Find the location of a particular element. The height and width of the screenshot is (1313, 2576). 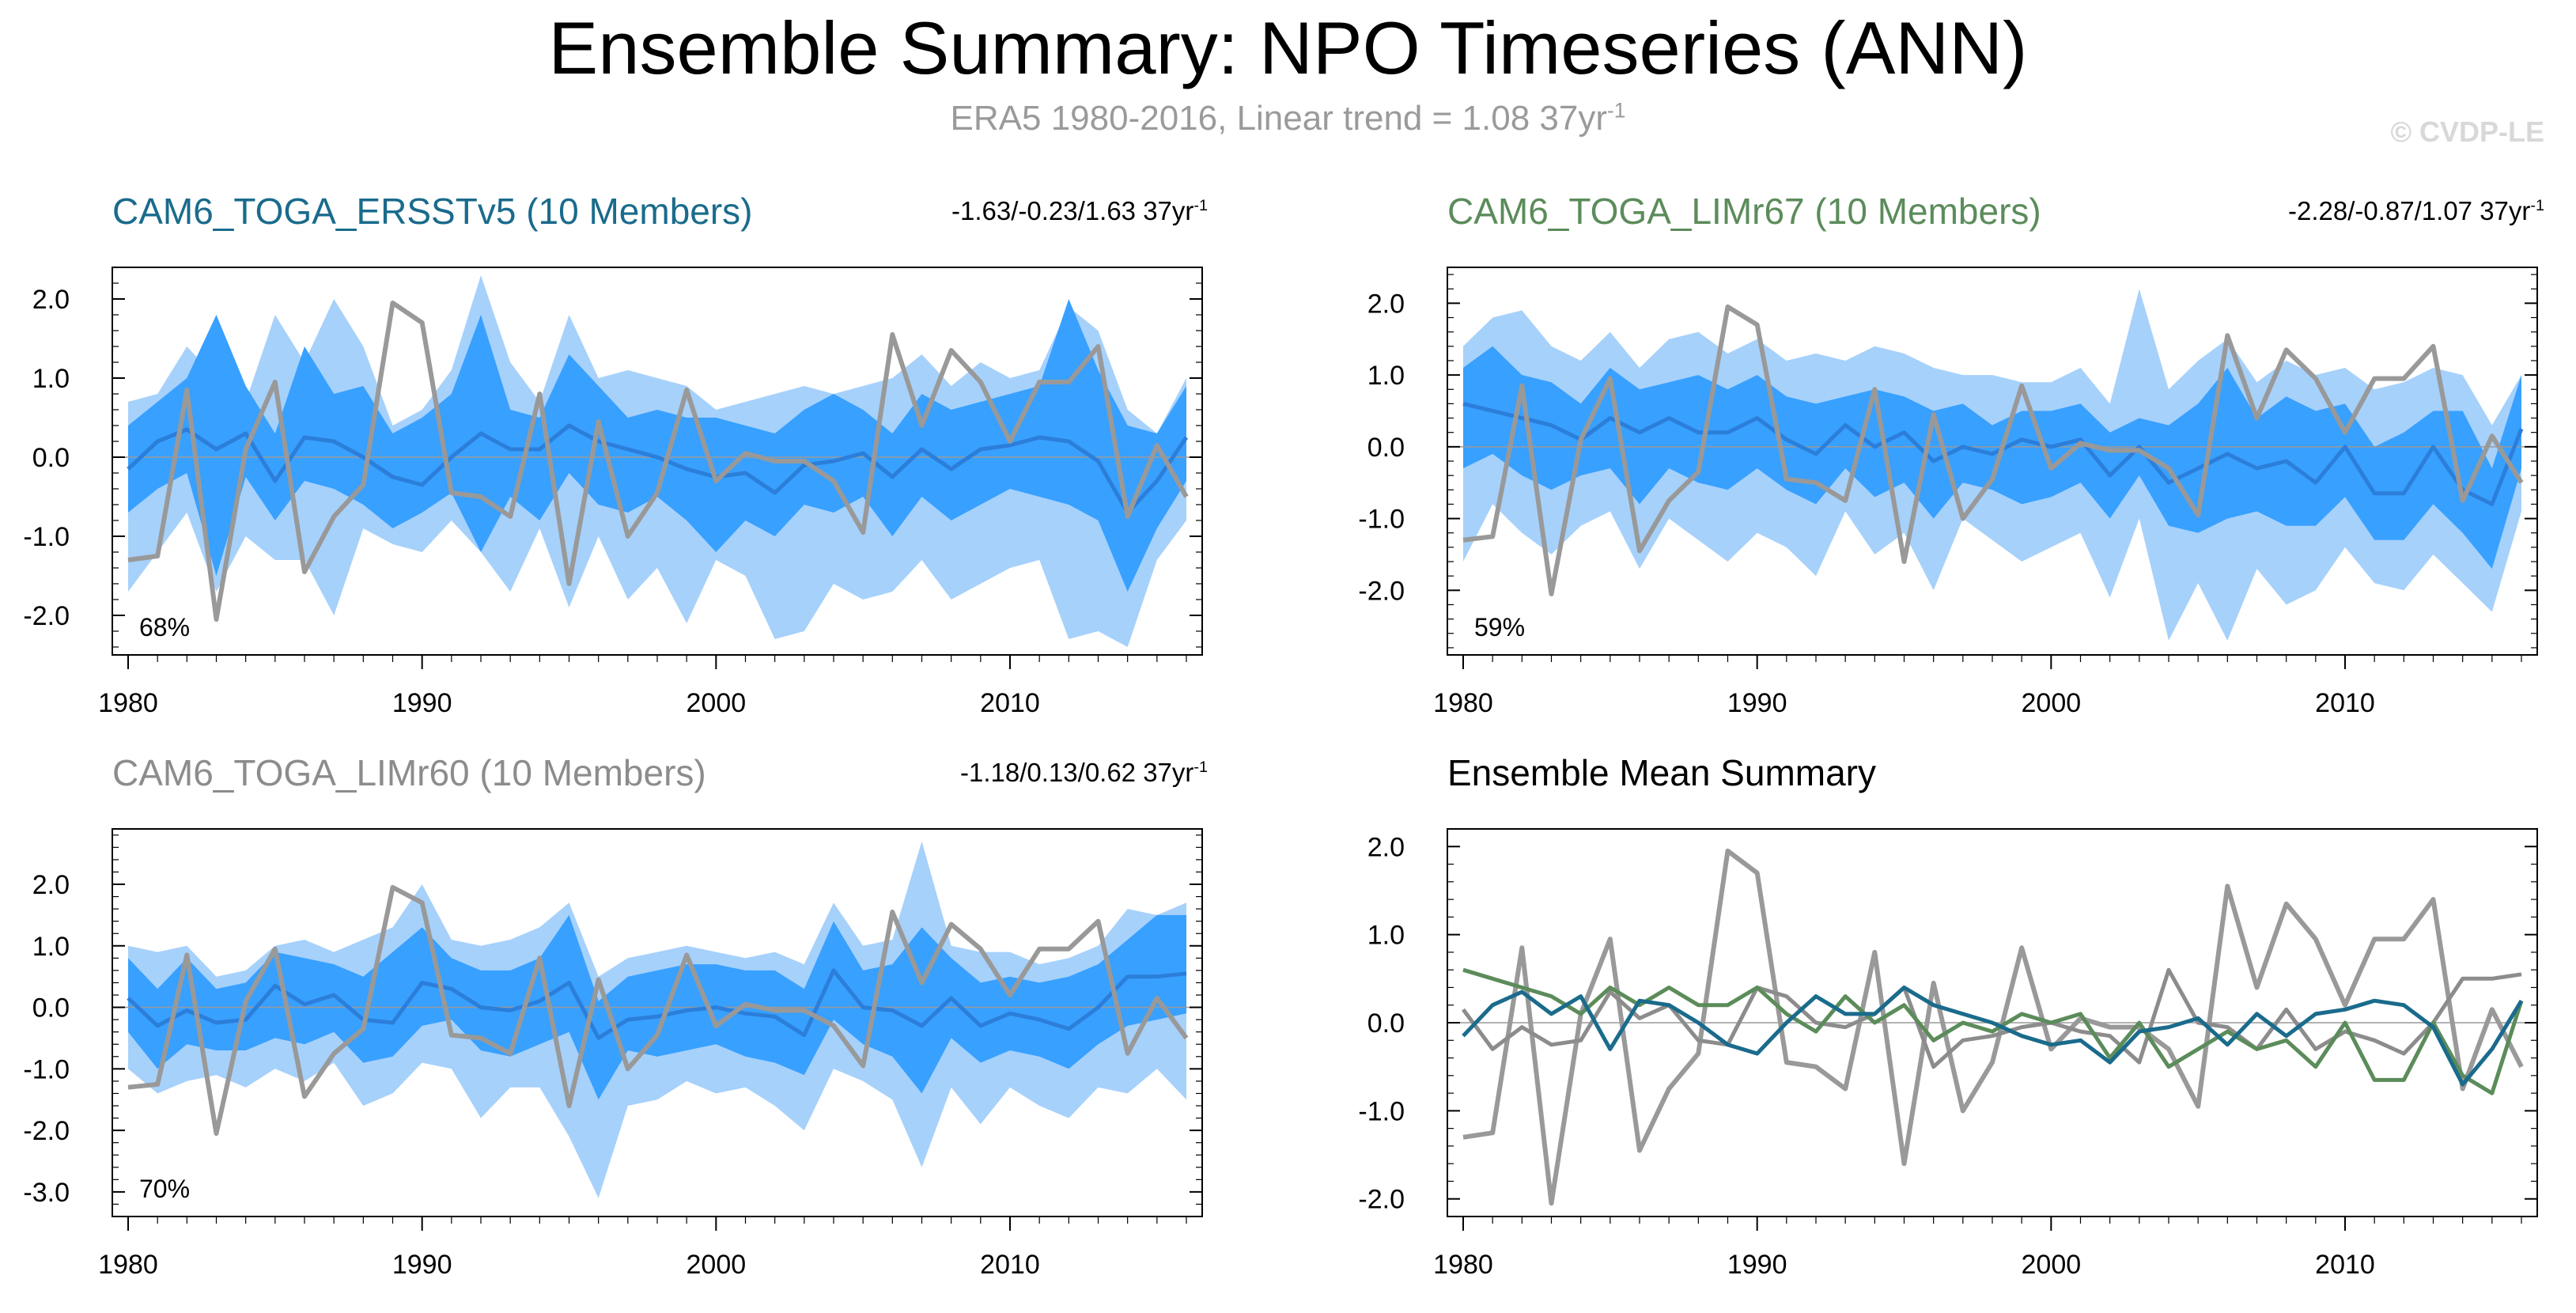

panel-1-xtick-label: 1990 is located at coordinates (422, 703).